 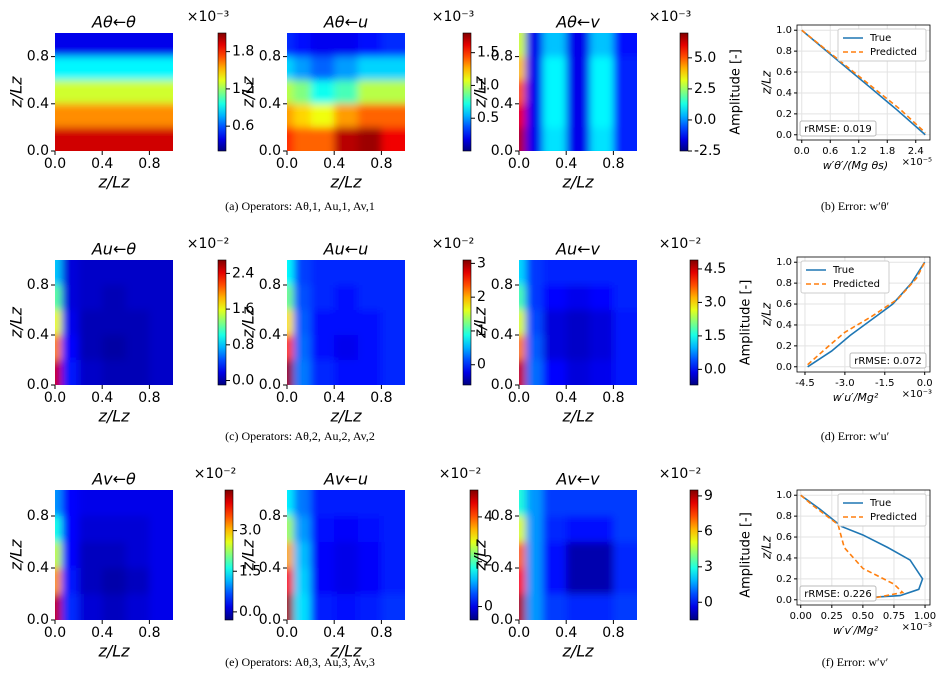 What do you see at coordinates (855, 206) in the screenshot?
I see `caption: (b) Error: w′θ′` at bounding box center [855, 206].